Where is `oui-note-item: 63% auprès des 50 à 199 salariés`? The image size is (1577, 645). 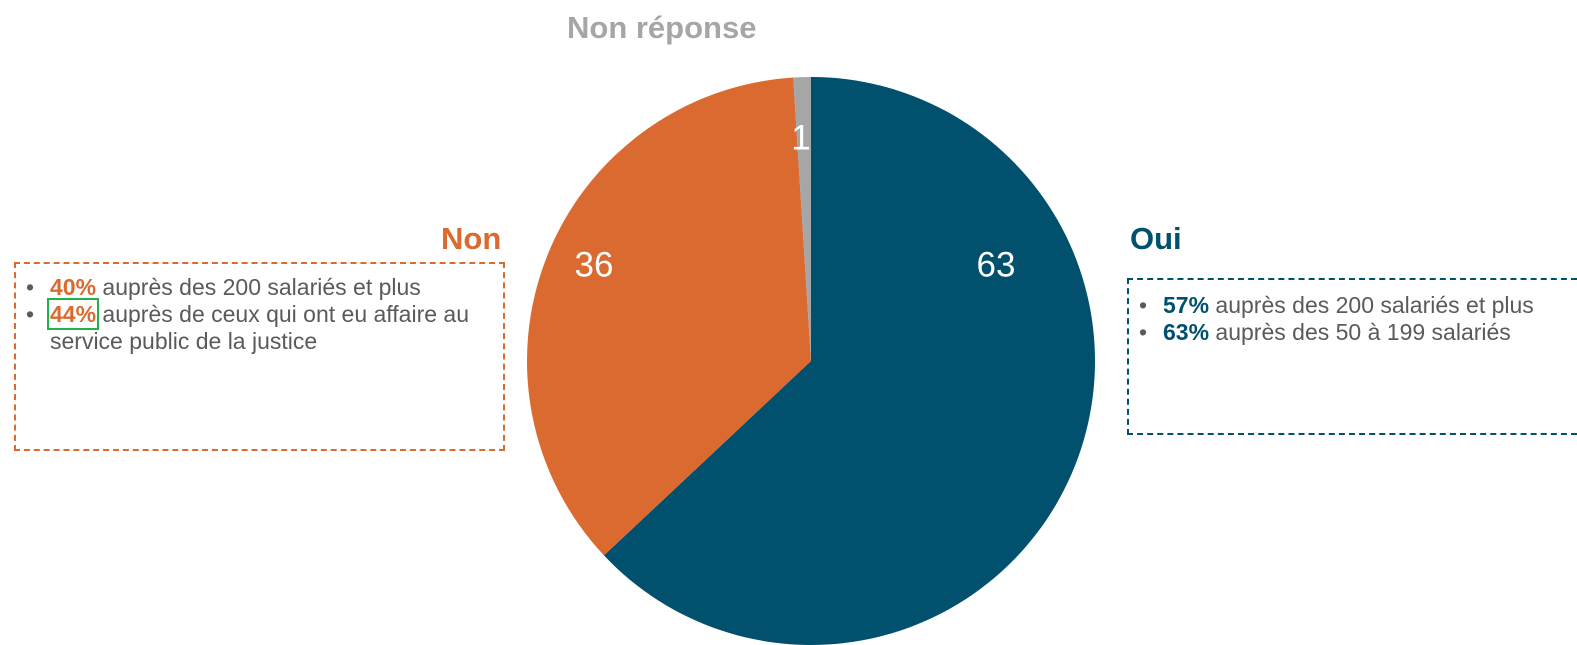
oui-note-item: 63% auprès des 50 à 199 salariés is located at coordinates (1353, 332).